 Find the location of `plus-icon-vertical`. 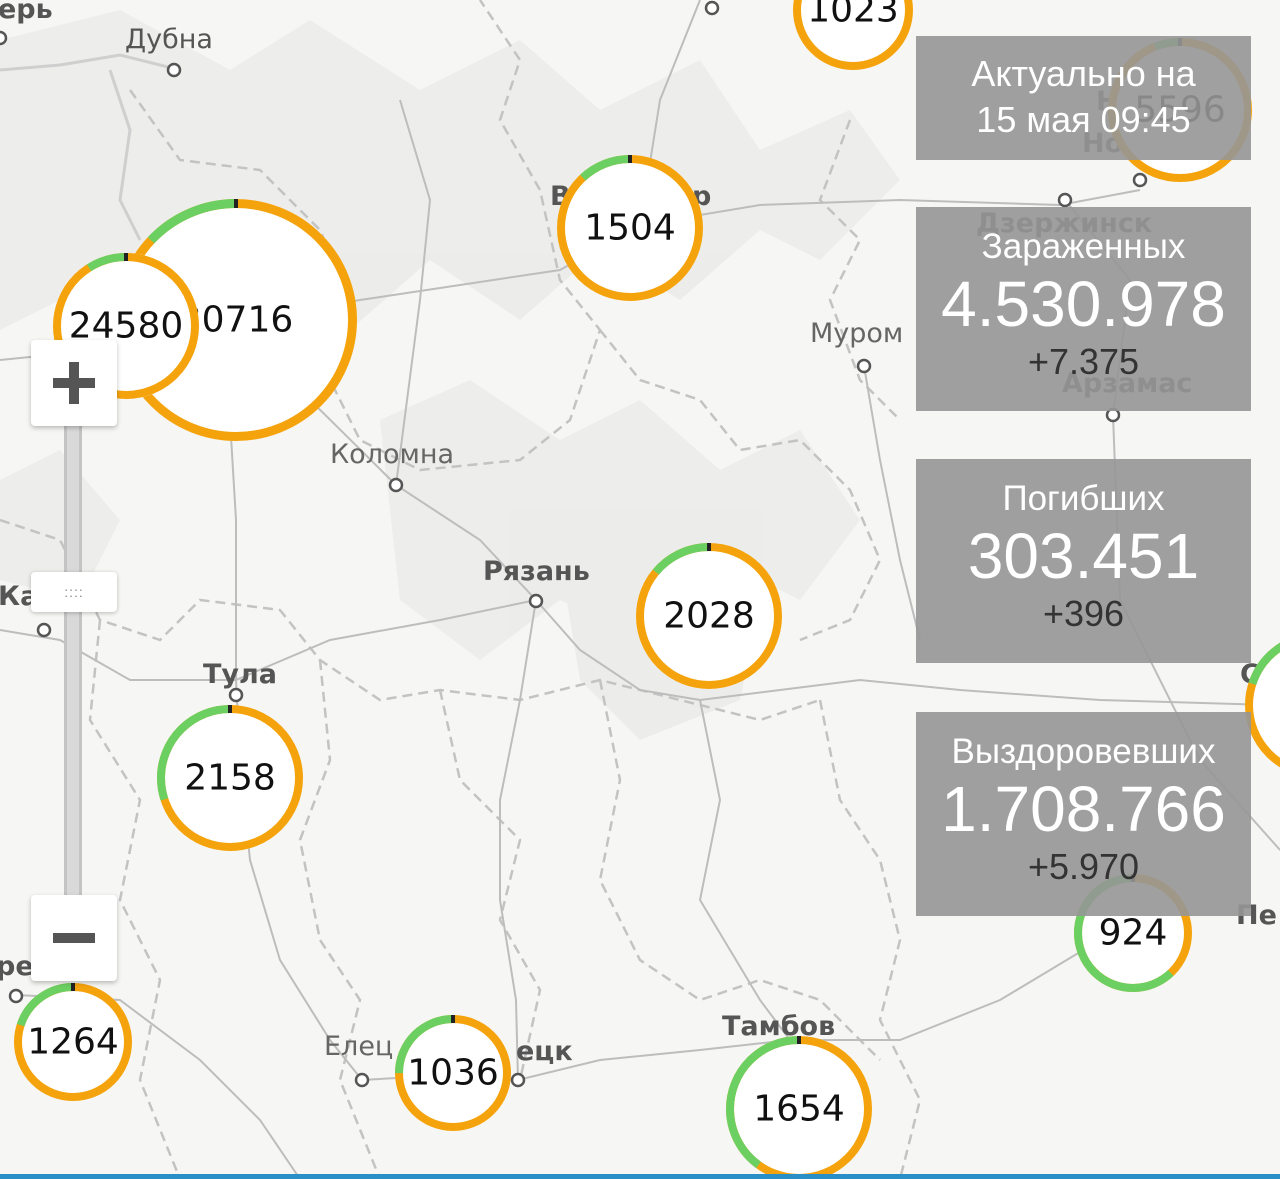

plus-icon-vertical is located at coordinates (74, 383).